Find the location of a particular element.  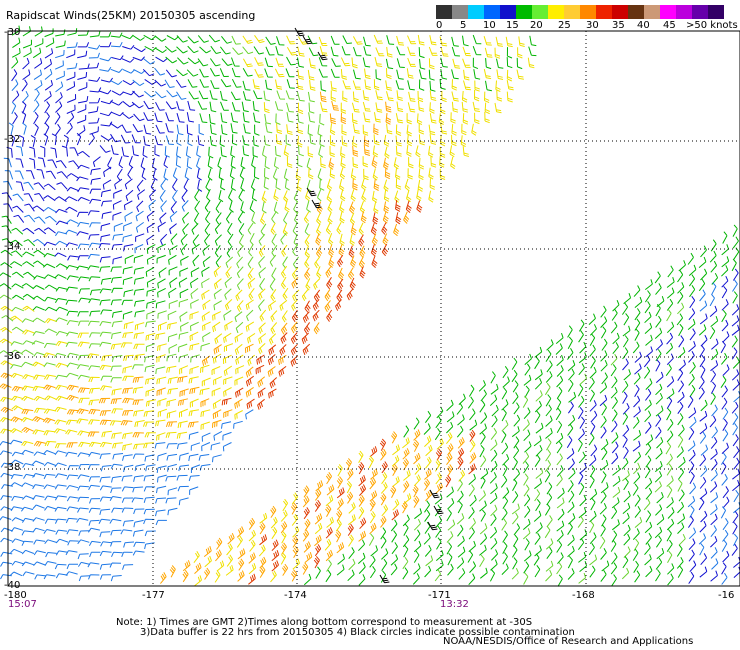

lat-label: -36 is located at coordinates (12, 356).